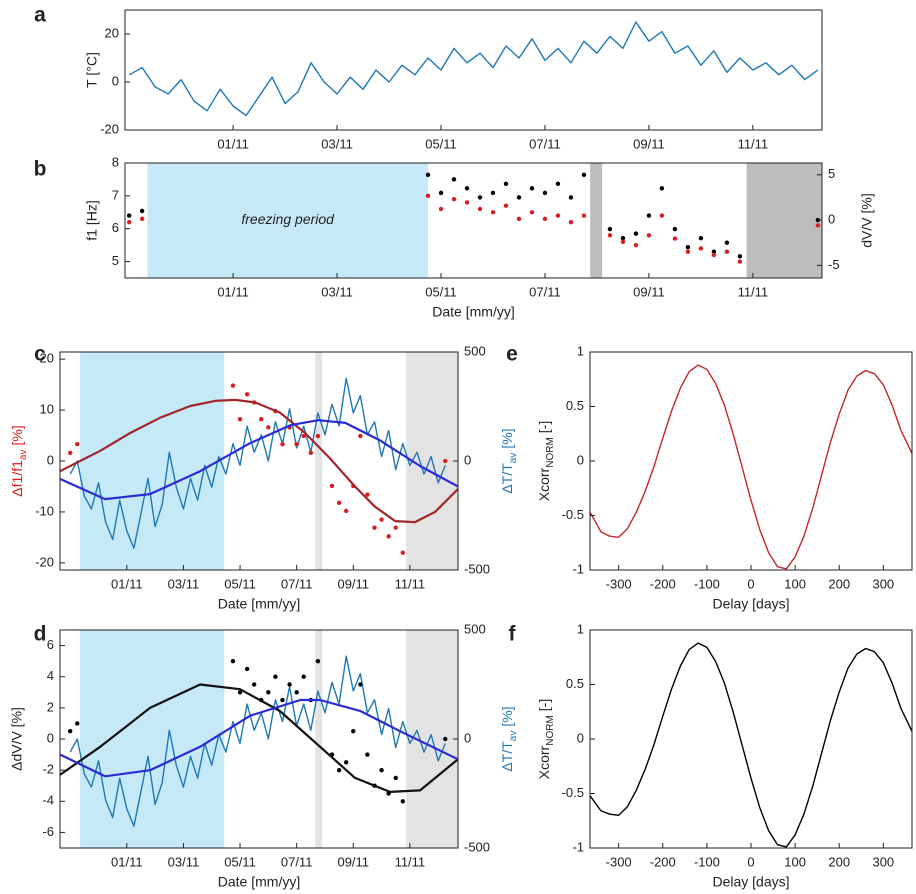 Image resolution: width=916 pixels, height=894 pixels. I want to click on y-tick-label: 20, so click(47, 358).